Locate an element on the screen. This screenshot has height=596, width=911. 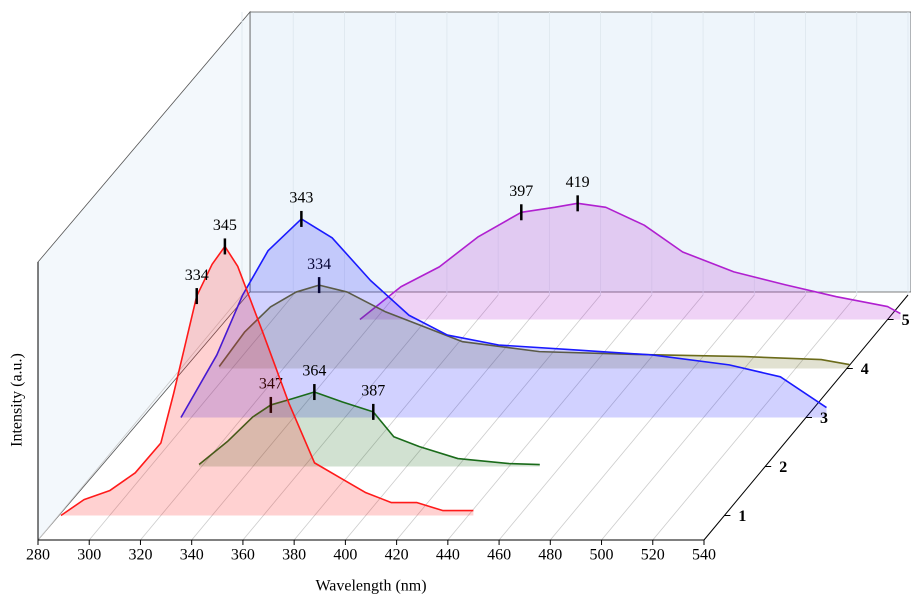
depth-tick-label: 4 is located at coordinates (865, 369).